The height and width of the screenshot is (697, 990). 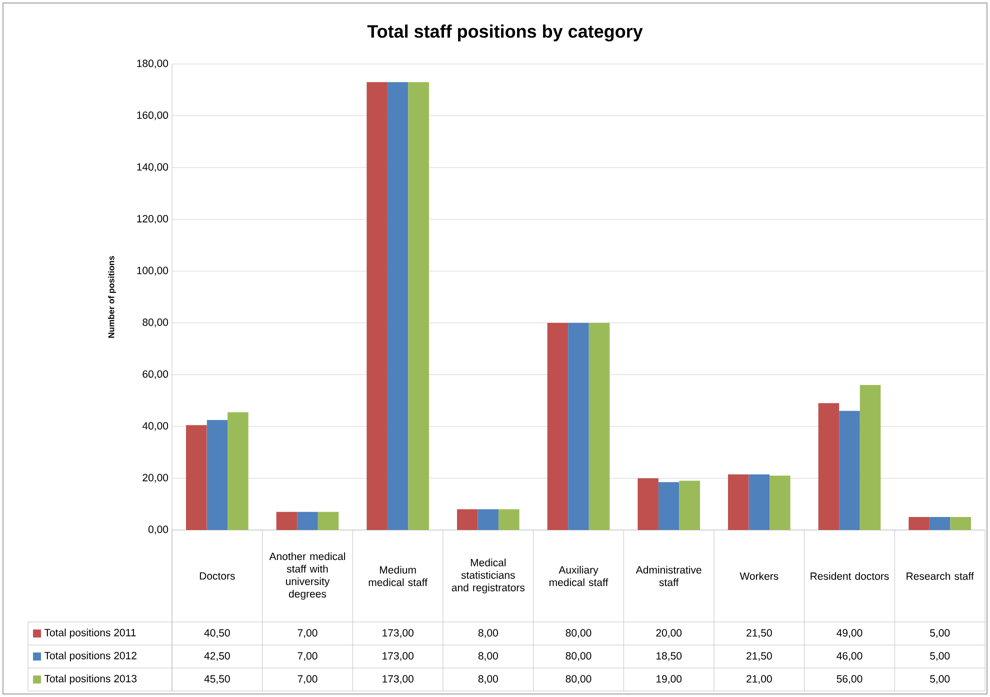 What do you see at coordinates (217, 656) in the screenshot?
I see `data-label: 42,50` at bounding box center [217, 656].